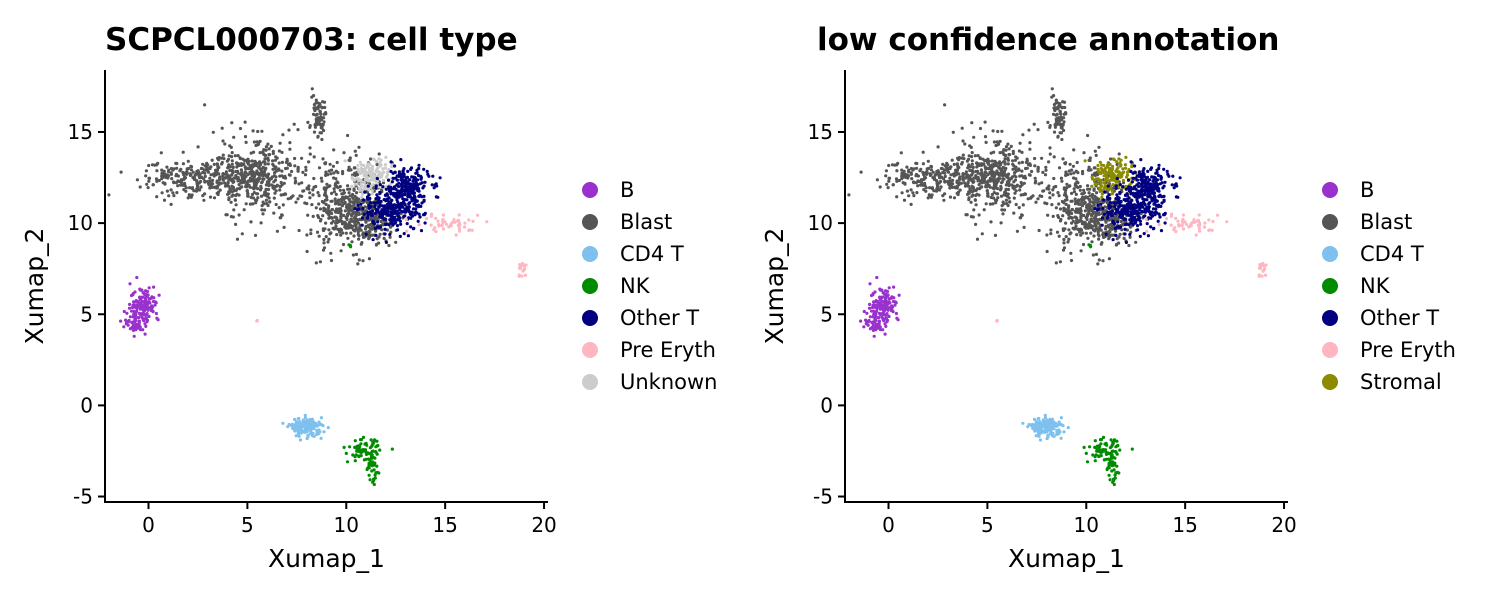 The height and width of the screenshot is (600, 1500). What do you see at coordinates (649, 382) in the screenshot?
I see `legend-item: Unknown` at bounding box center [649, 382].